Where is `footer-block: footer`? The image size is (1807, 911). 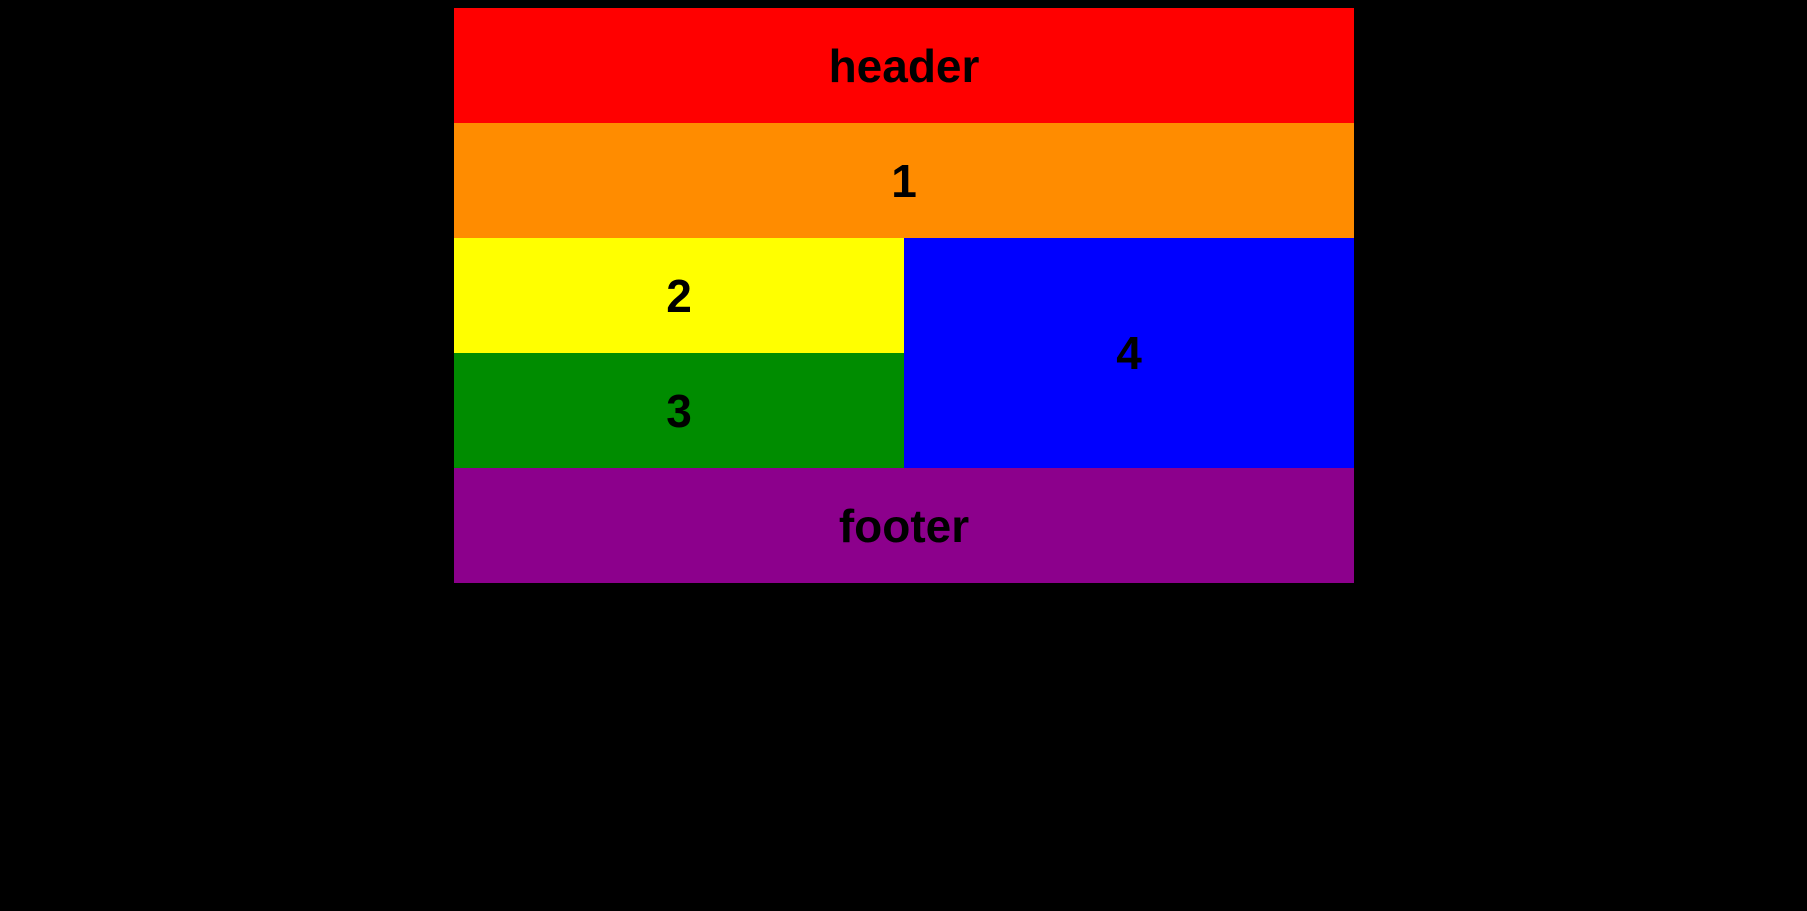 footer-block: footer is located at coordinates (904, 525).